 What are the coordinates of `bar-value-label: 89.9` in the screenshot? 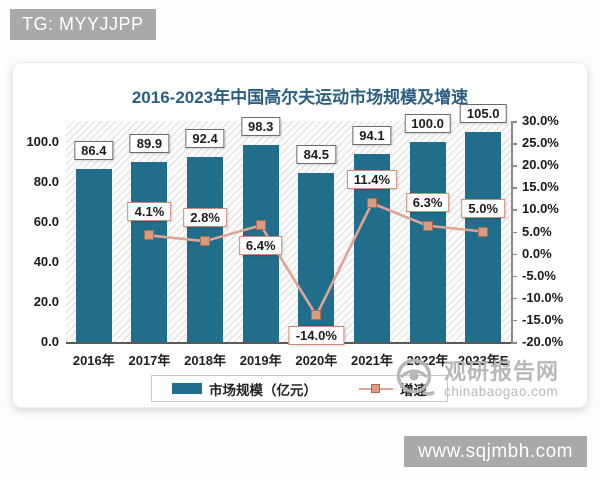 It's located at (149, 144).